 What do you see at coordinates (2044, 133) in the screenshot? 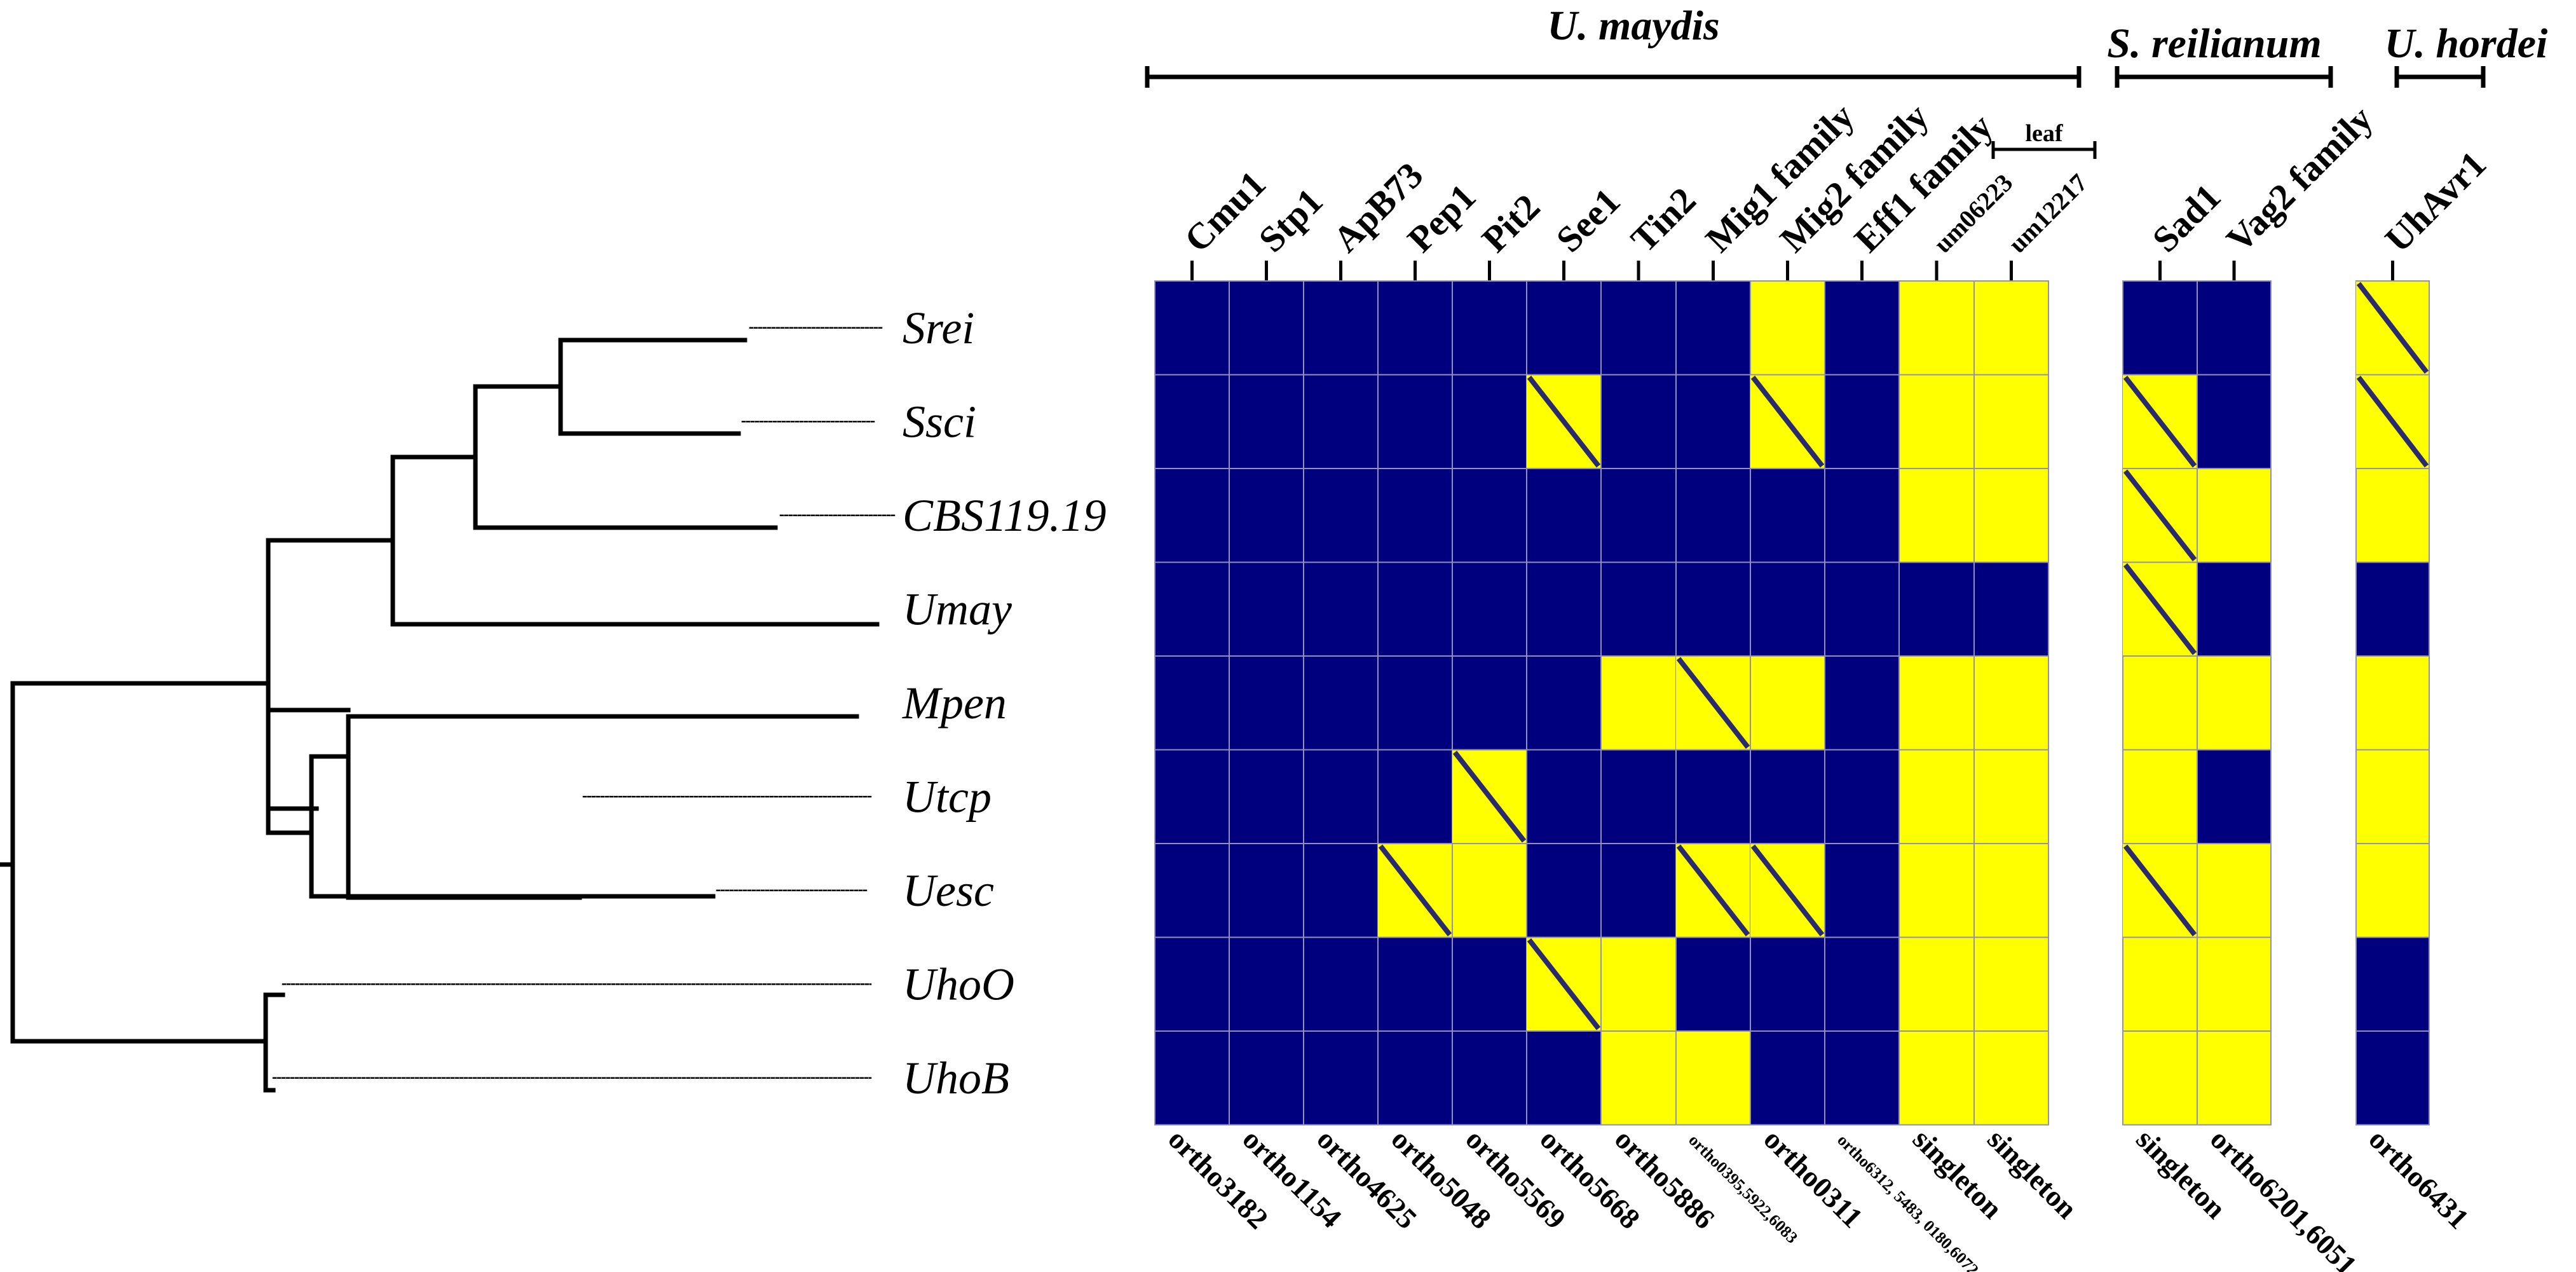
I see `leaf-label: leaf` at bounding box center [2044, 133].